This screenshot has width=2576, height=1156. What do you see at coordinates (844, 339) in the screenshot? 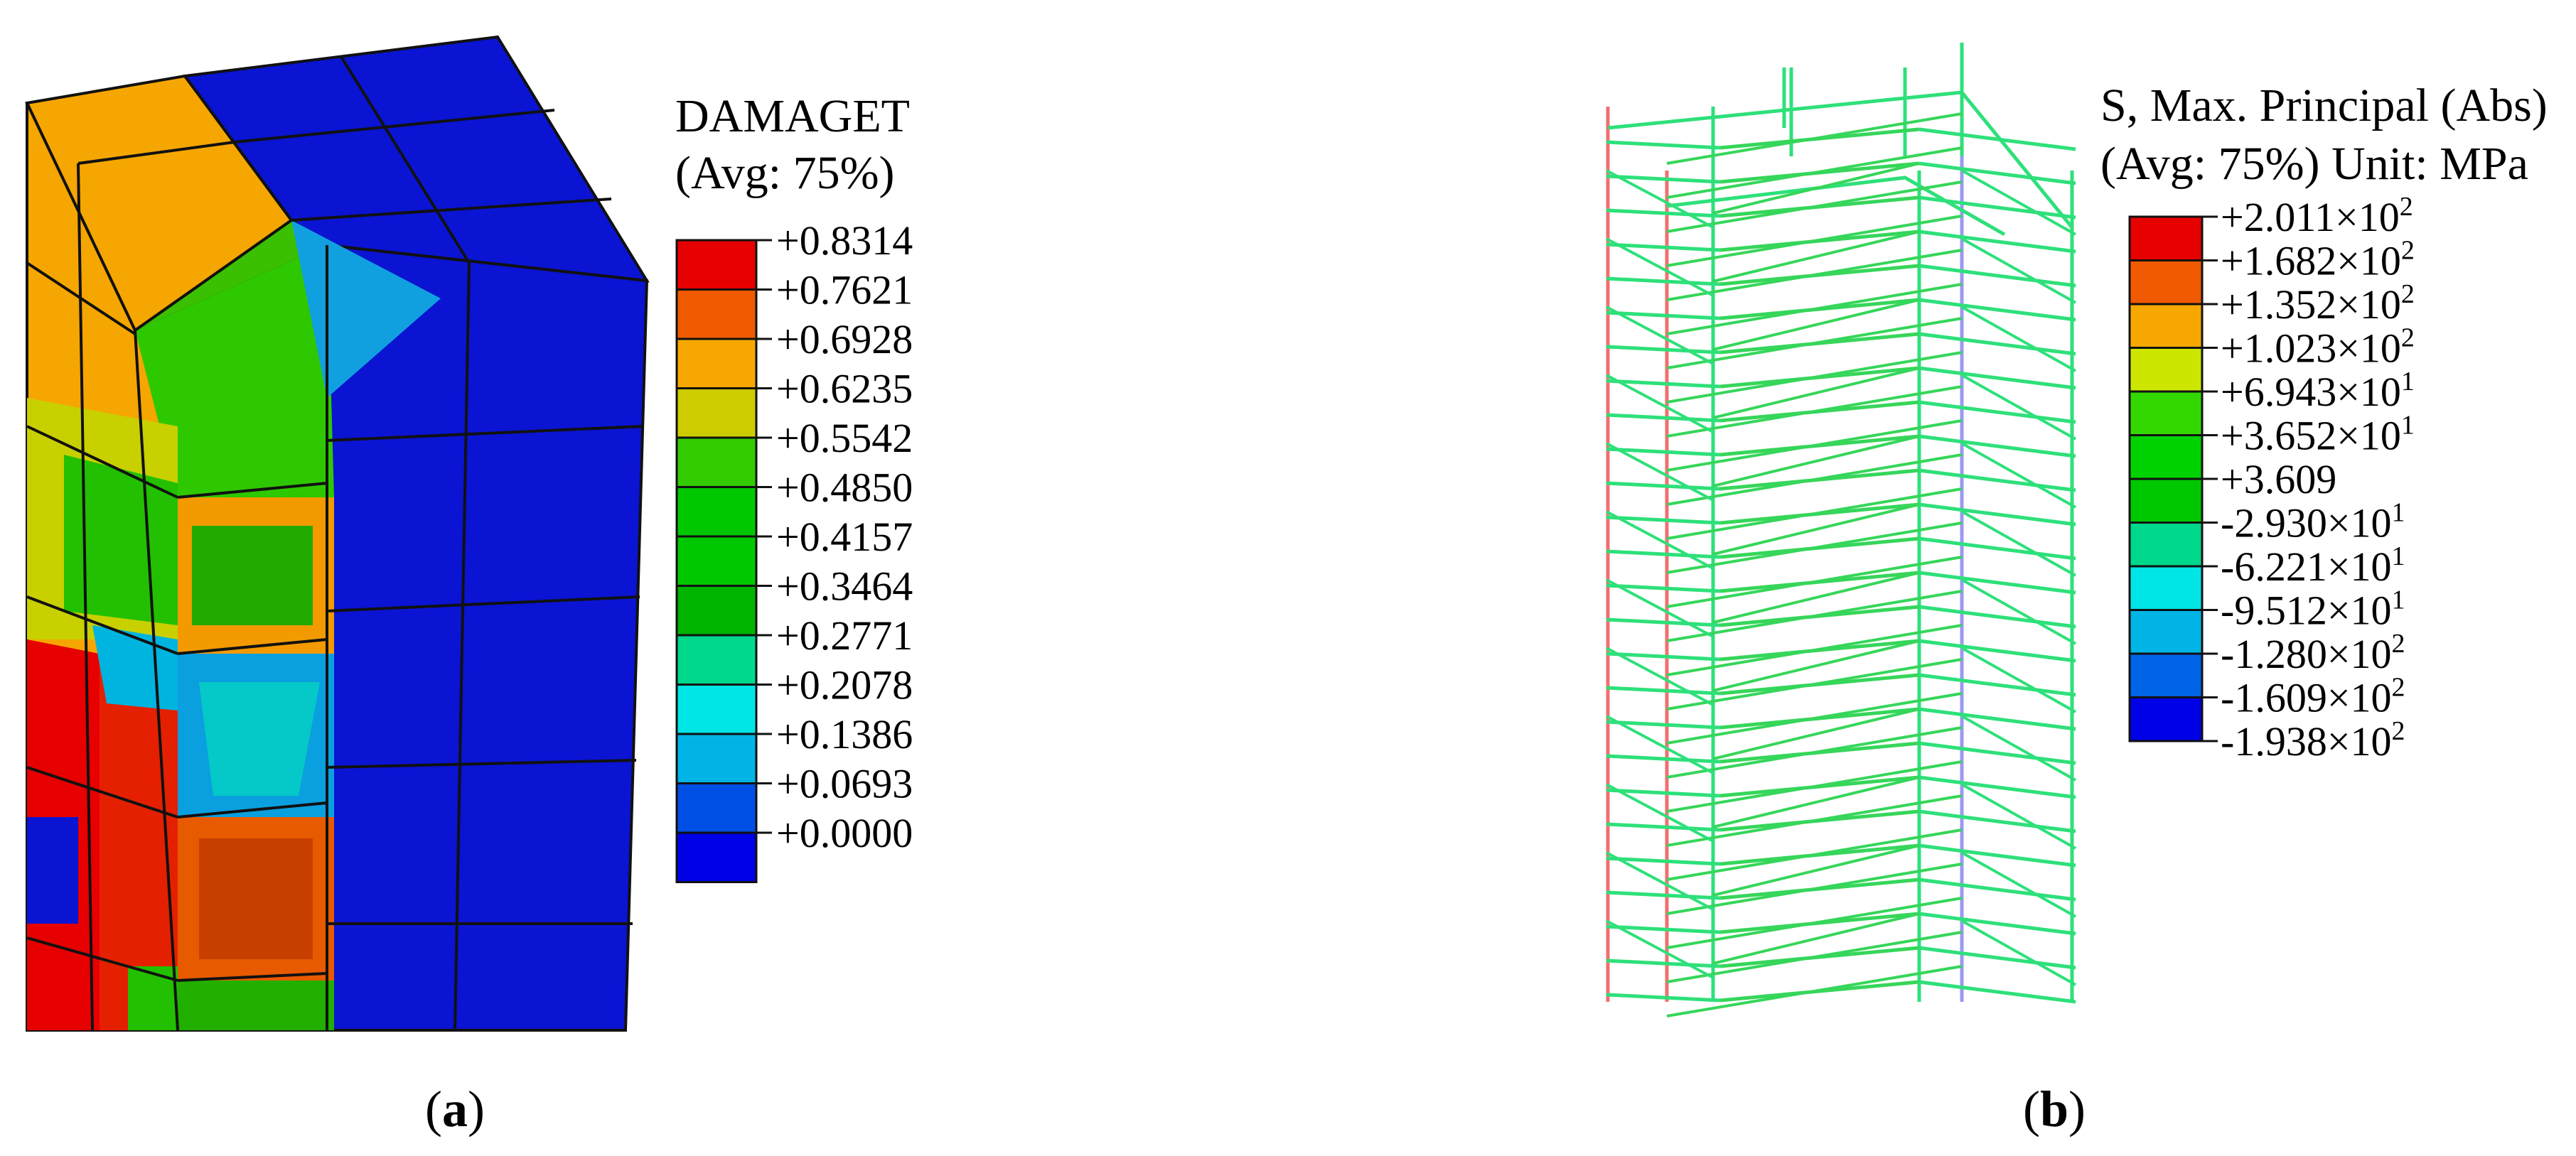
I see `legend-label: +0.6928` at bounding box center [844, 339].